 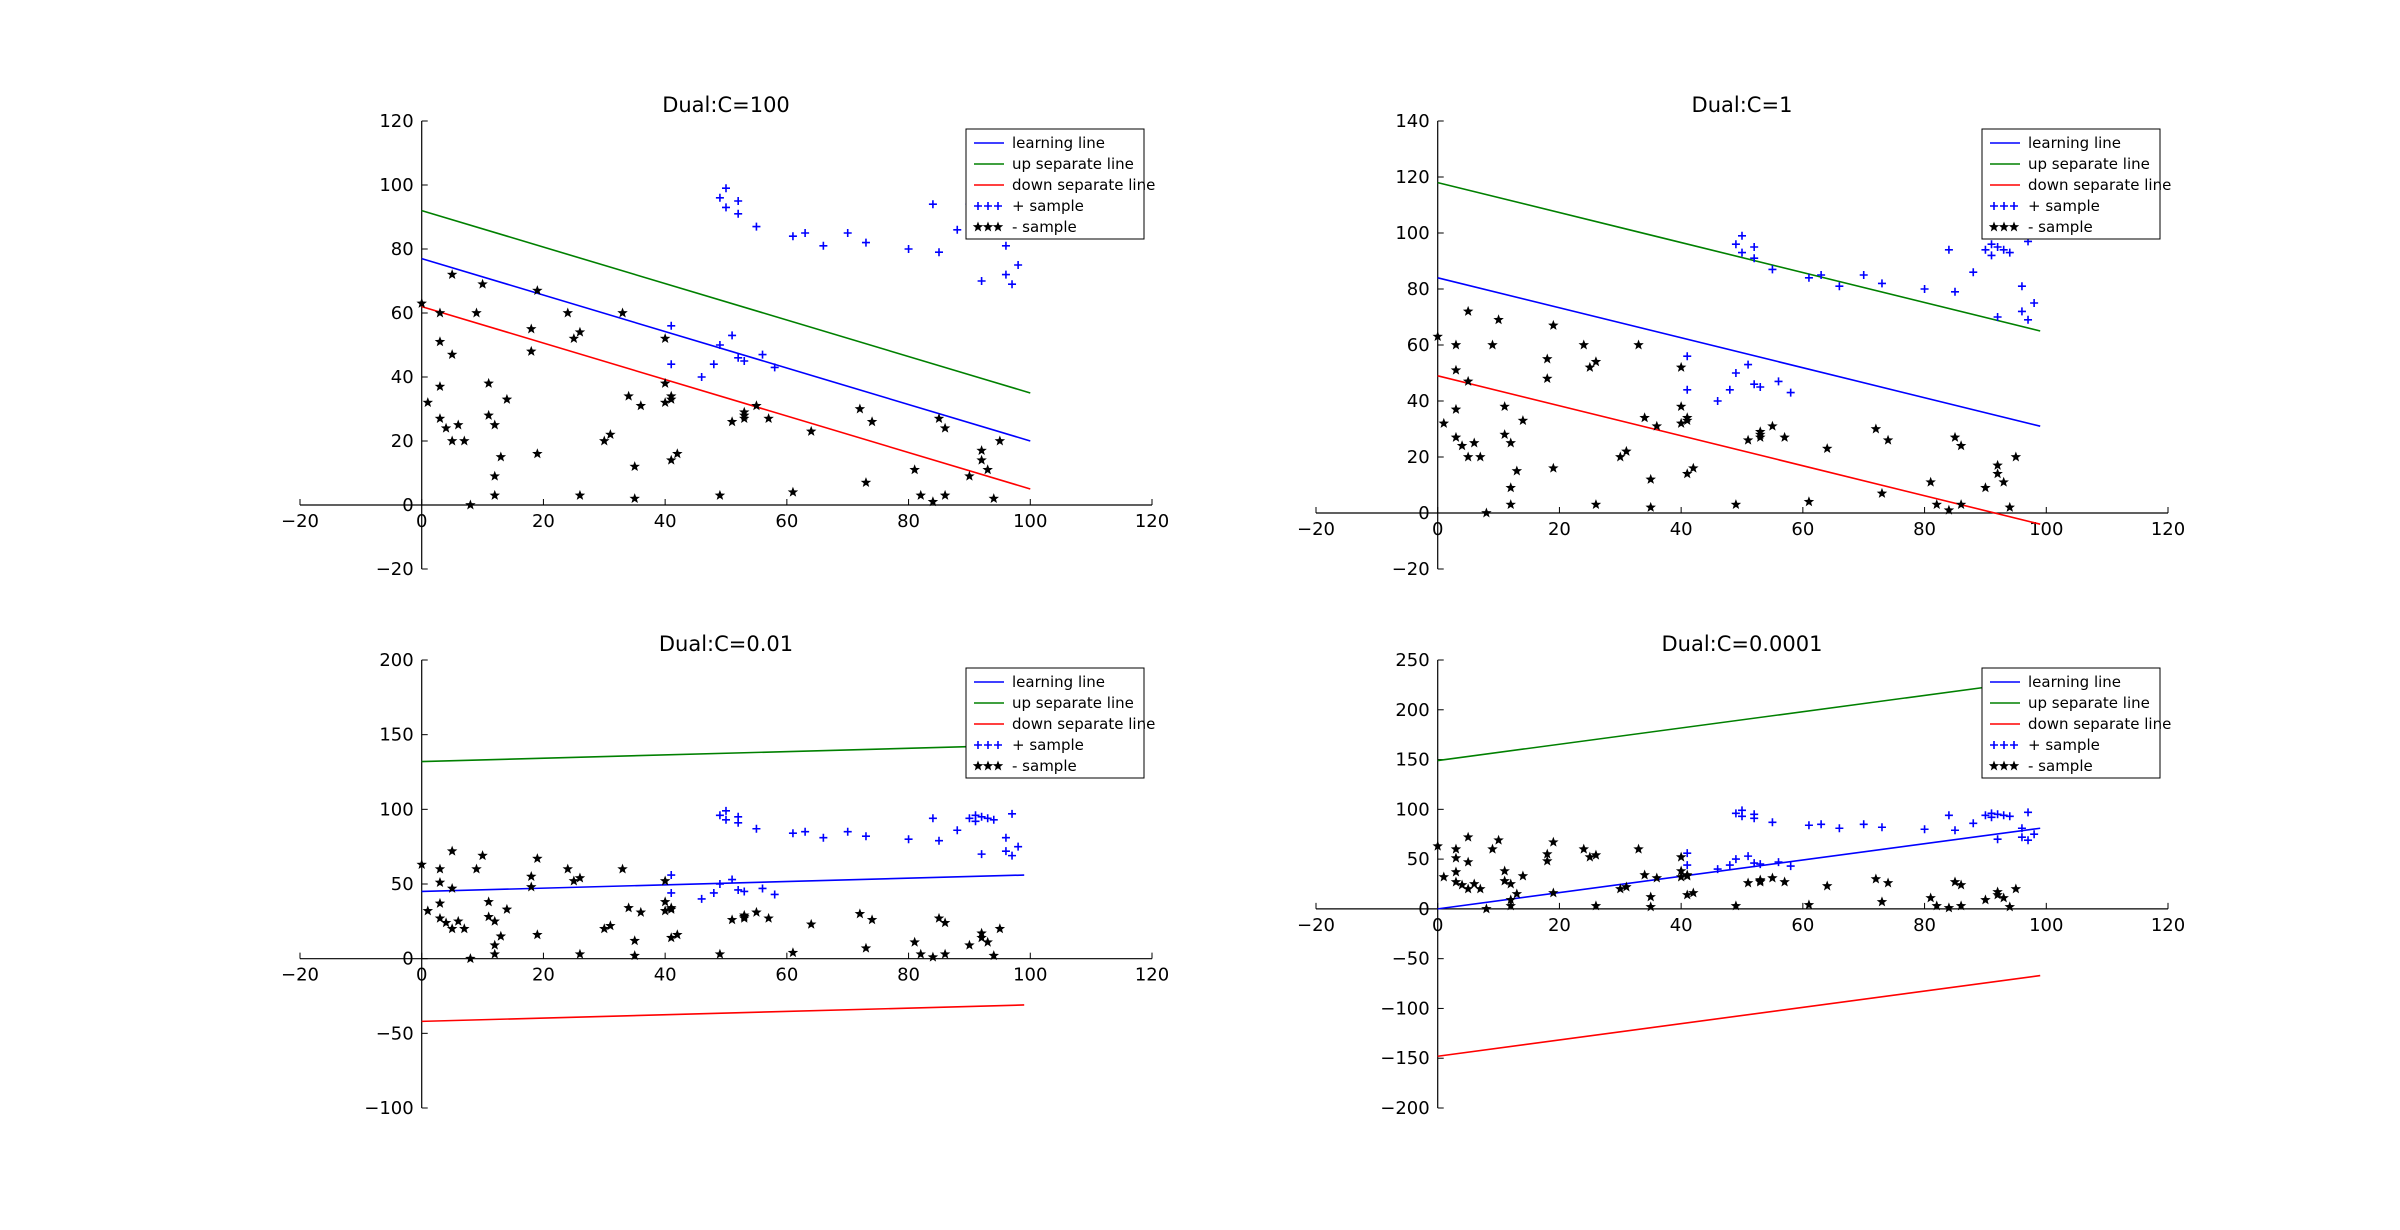 I want to click on y-tick-label: 0, so click(x=1423, y=909).